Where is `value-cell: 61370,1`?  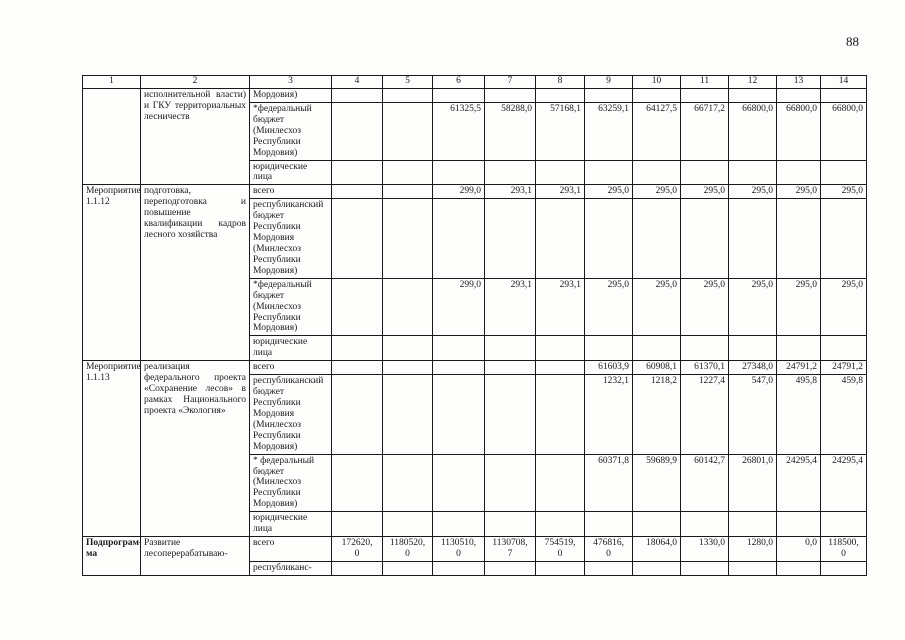
value-cell: 61370,1 is located at coordinates (704, 368).